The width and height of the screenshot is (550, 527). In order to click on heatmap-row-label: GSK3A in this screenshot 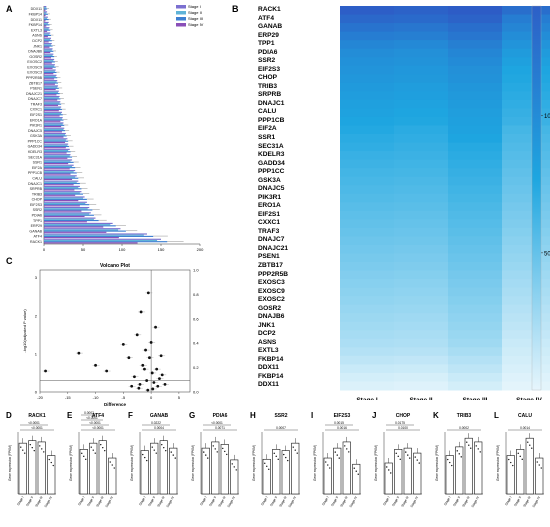, I will do `click(269, 180)`.